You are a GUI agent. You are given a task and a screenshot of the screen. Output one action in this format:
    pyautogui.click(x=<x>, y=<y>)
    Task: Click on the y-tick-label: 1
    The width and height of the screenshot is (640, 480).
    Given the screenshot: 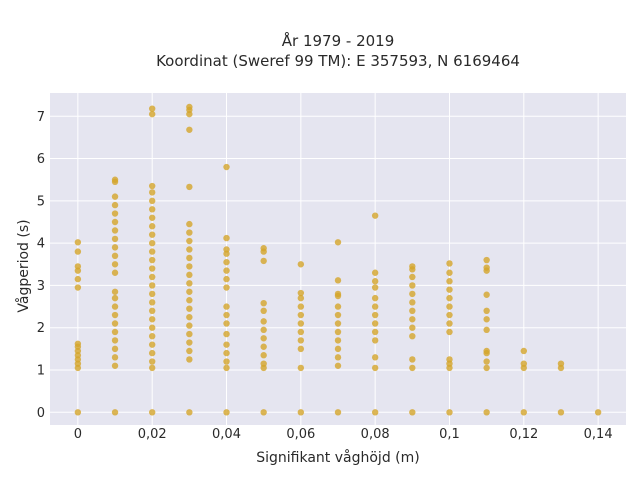 What is the action you would take?
    pyautogui.click(x=41, y=371)
    